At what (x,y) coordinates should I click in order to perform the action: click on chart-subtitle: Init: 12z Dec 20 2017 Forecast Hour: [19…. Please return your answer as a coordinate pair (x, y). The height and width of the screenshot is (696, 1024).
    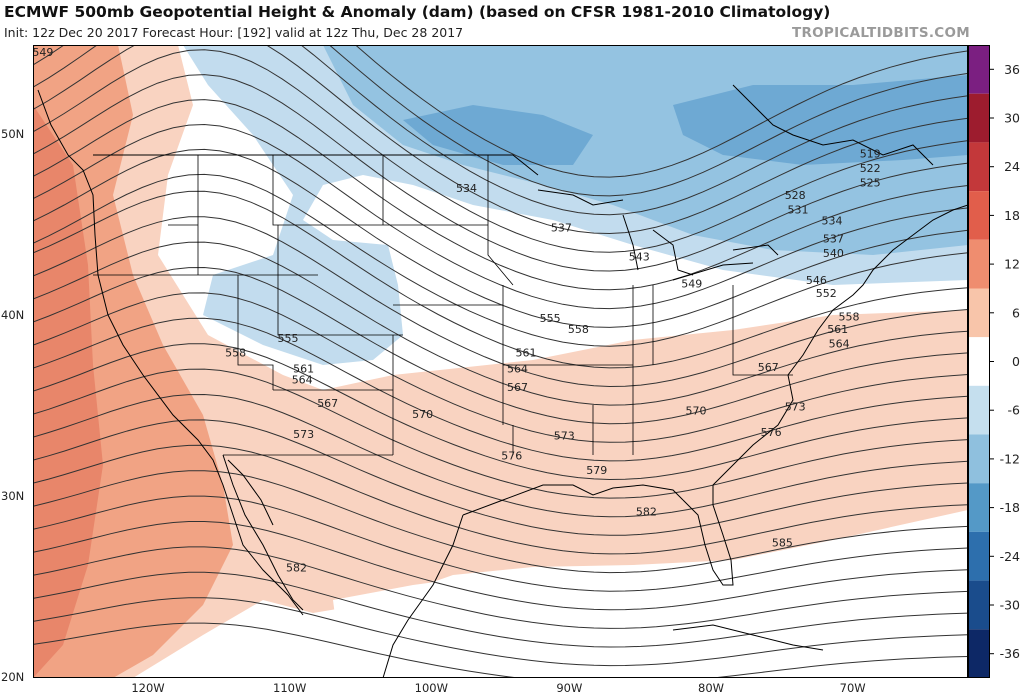
    Looking at the image, I should click on (234, 32).